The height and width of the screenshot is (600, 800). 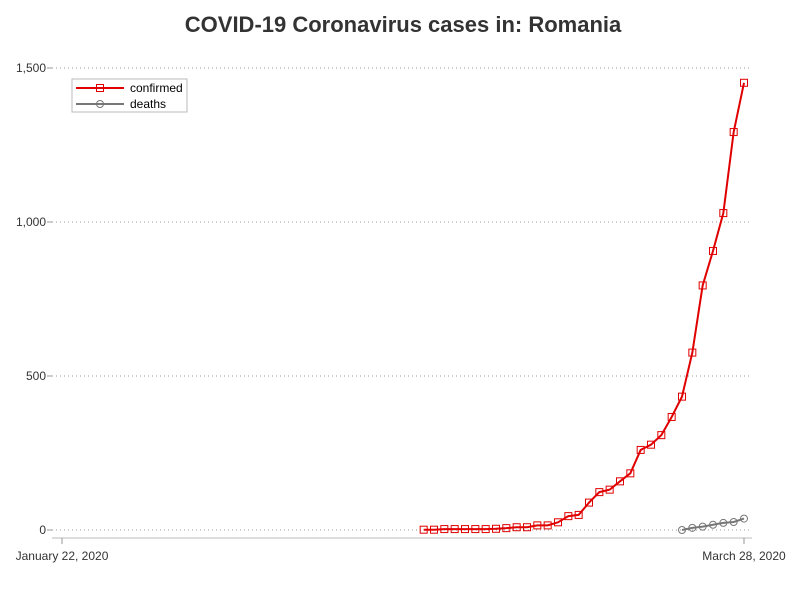 What do you see at coordinates (100, 88) in the screenshot?
I see `legend-marker-confirmed` at bounding box center [100, 88].